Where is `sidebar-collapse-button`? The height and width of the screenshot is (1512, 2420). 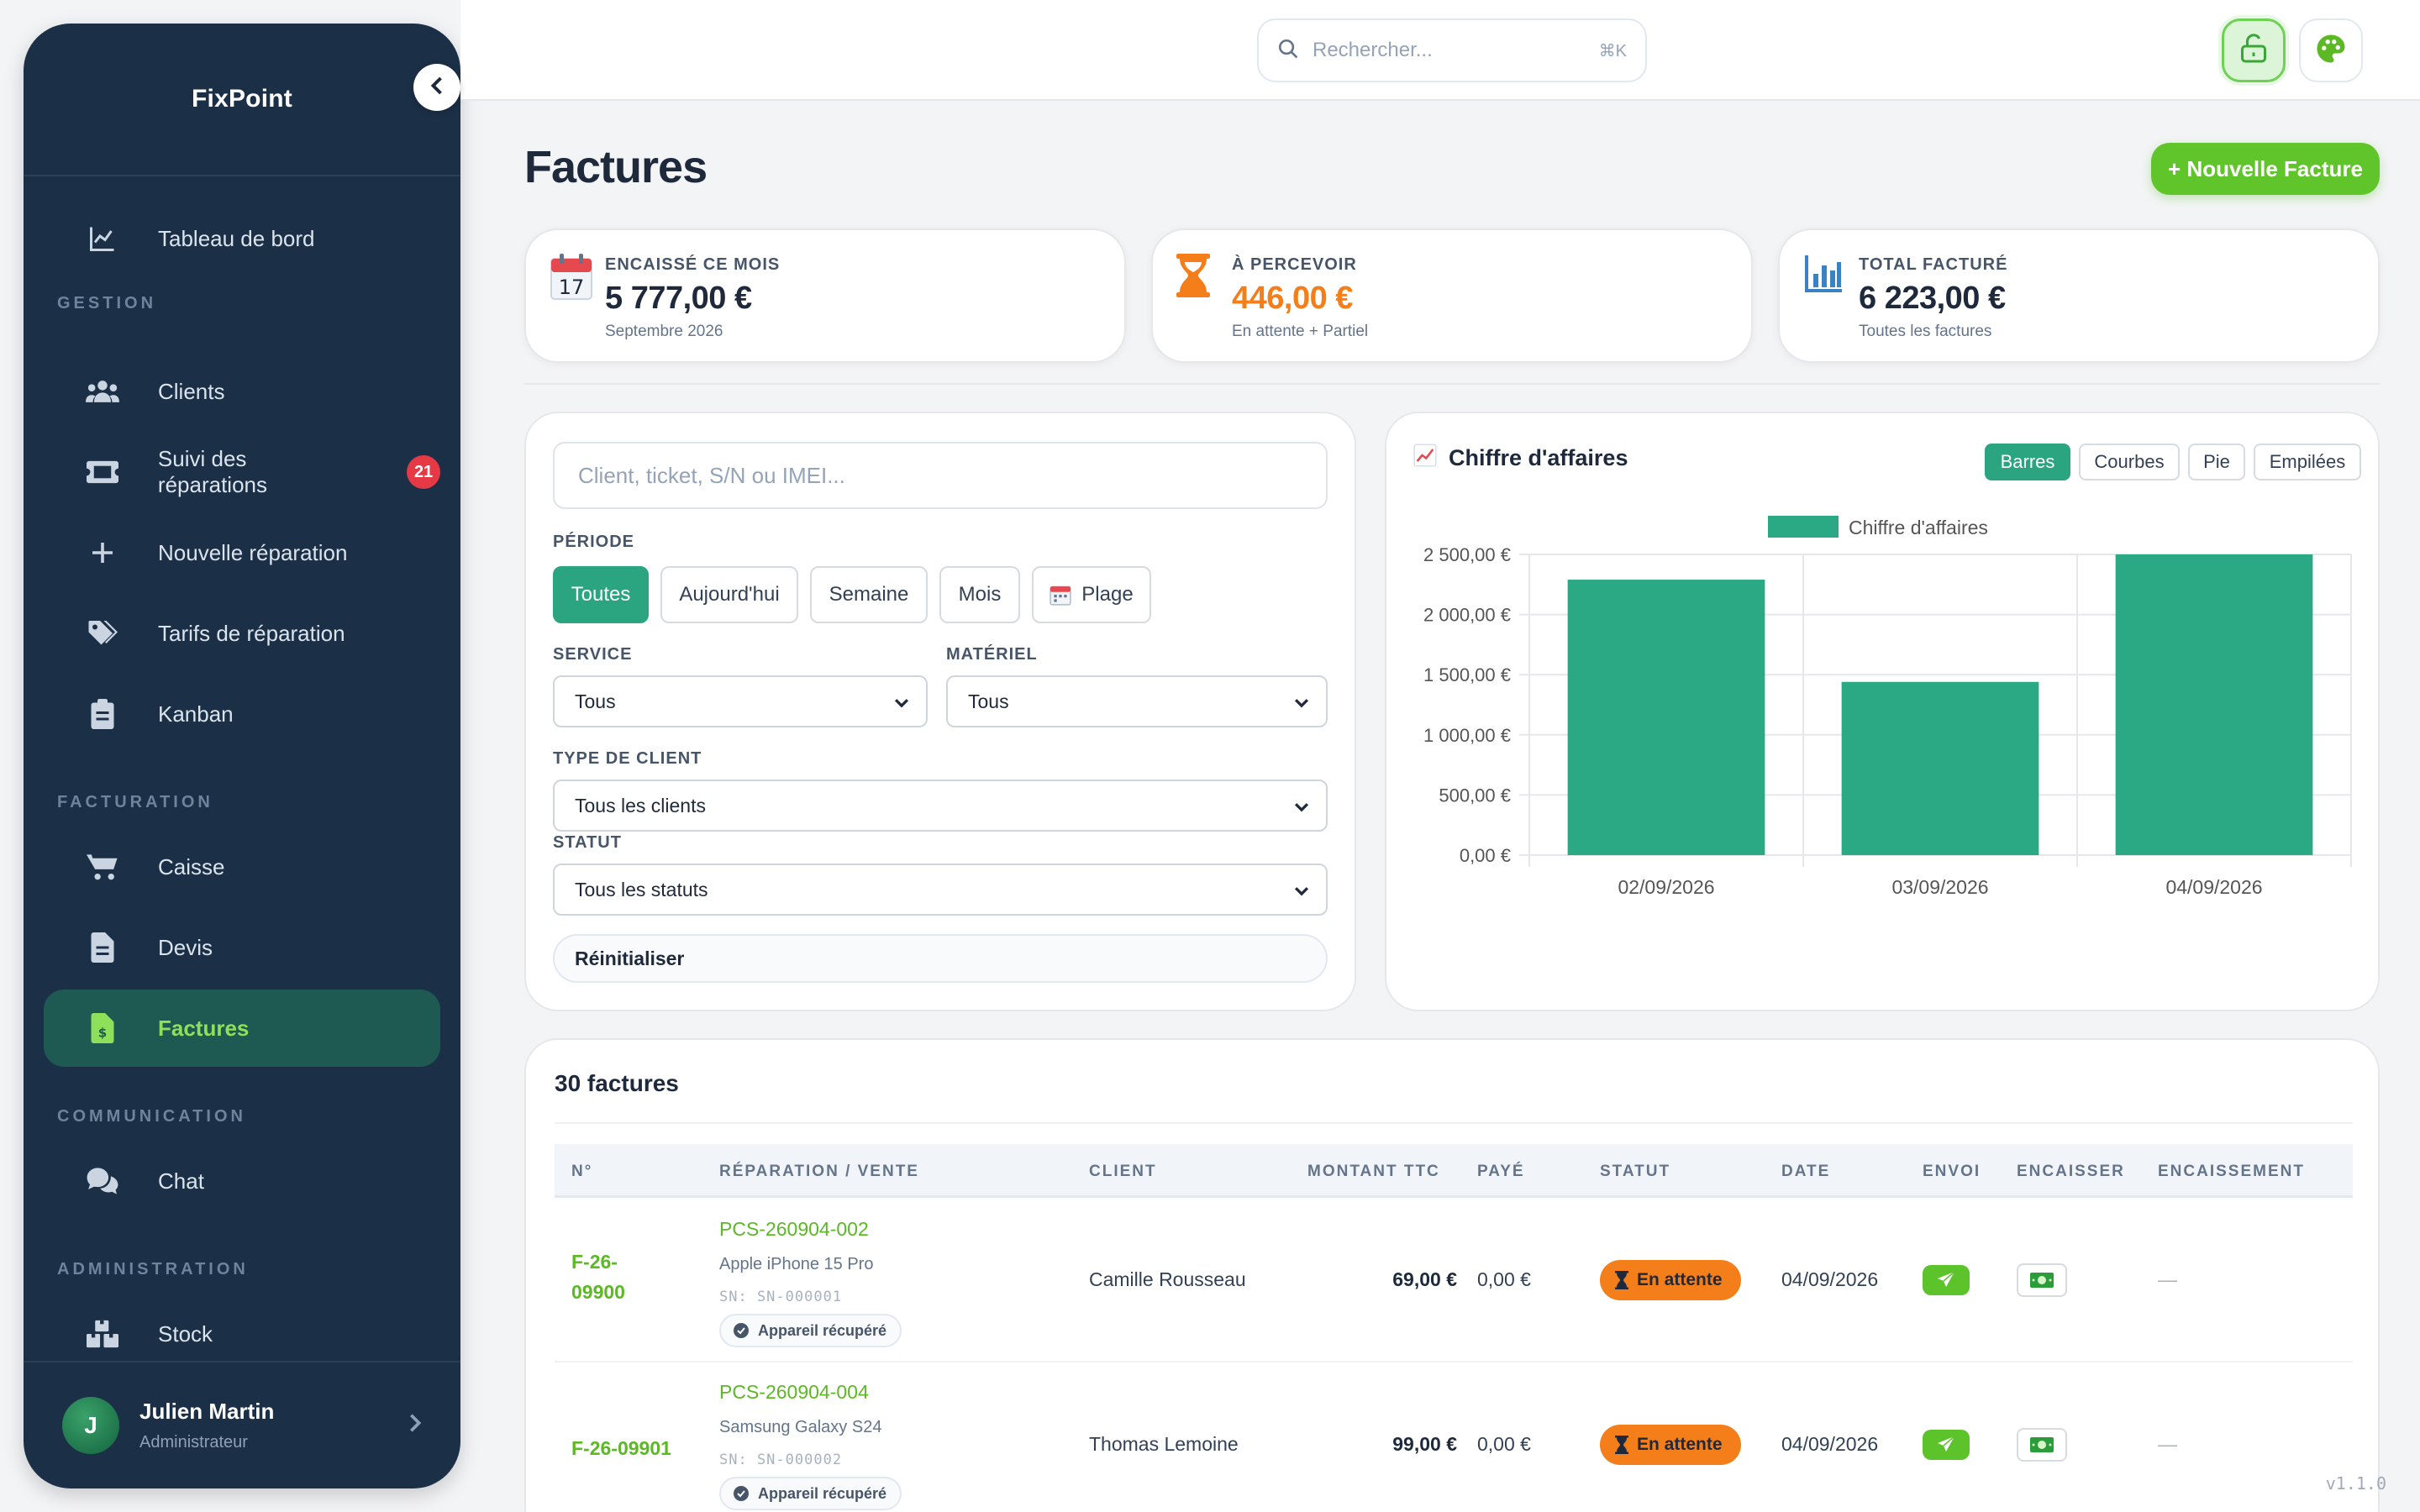 sidebar-collapse-button is located at coordinates (436, 87).